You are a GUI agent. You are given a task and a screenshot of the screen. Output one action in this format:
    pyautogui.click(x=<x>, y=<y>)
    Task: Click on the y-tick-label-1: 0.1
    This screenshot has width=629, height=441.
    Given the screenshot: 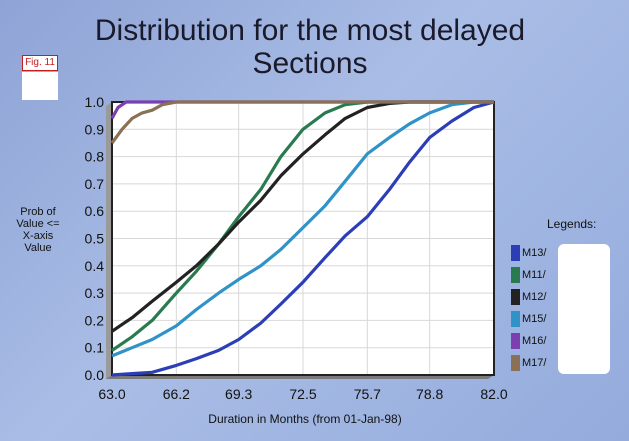 What is the action you would take?
    pyautogui.click(x=95, y=348)
    